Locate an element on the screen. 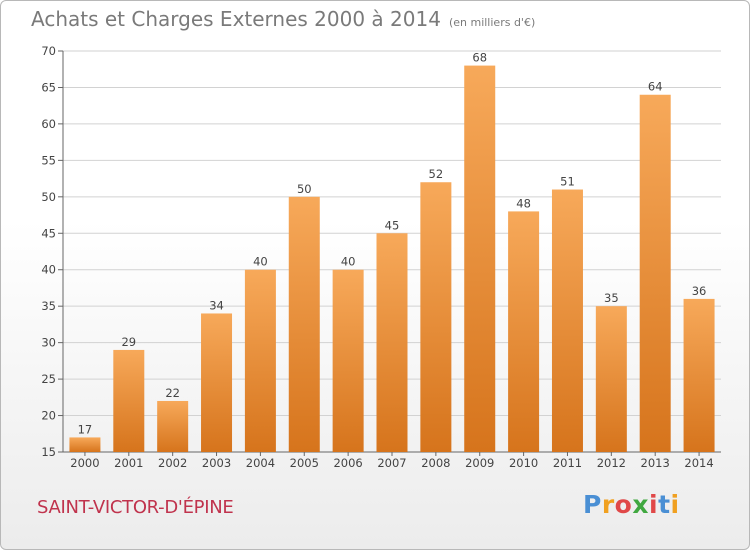 The width and height of the screenshot is (750, 550). x-tick-label-2011: 2011 is located at coordinates (567, 463).